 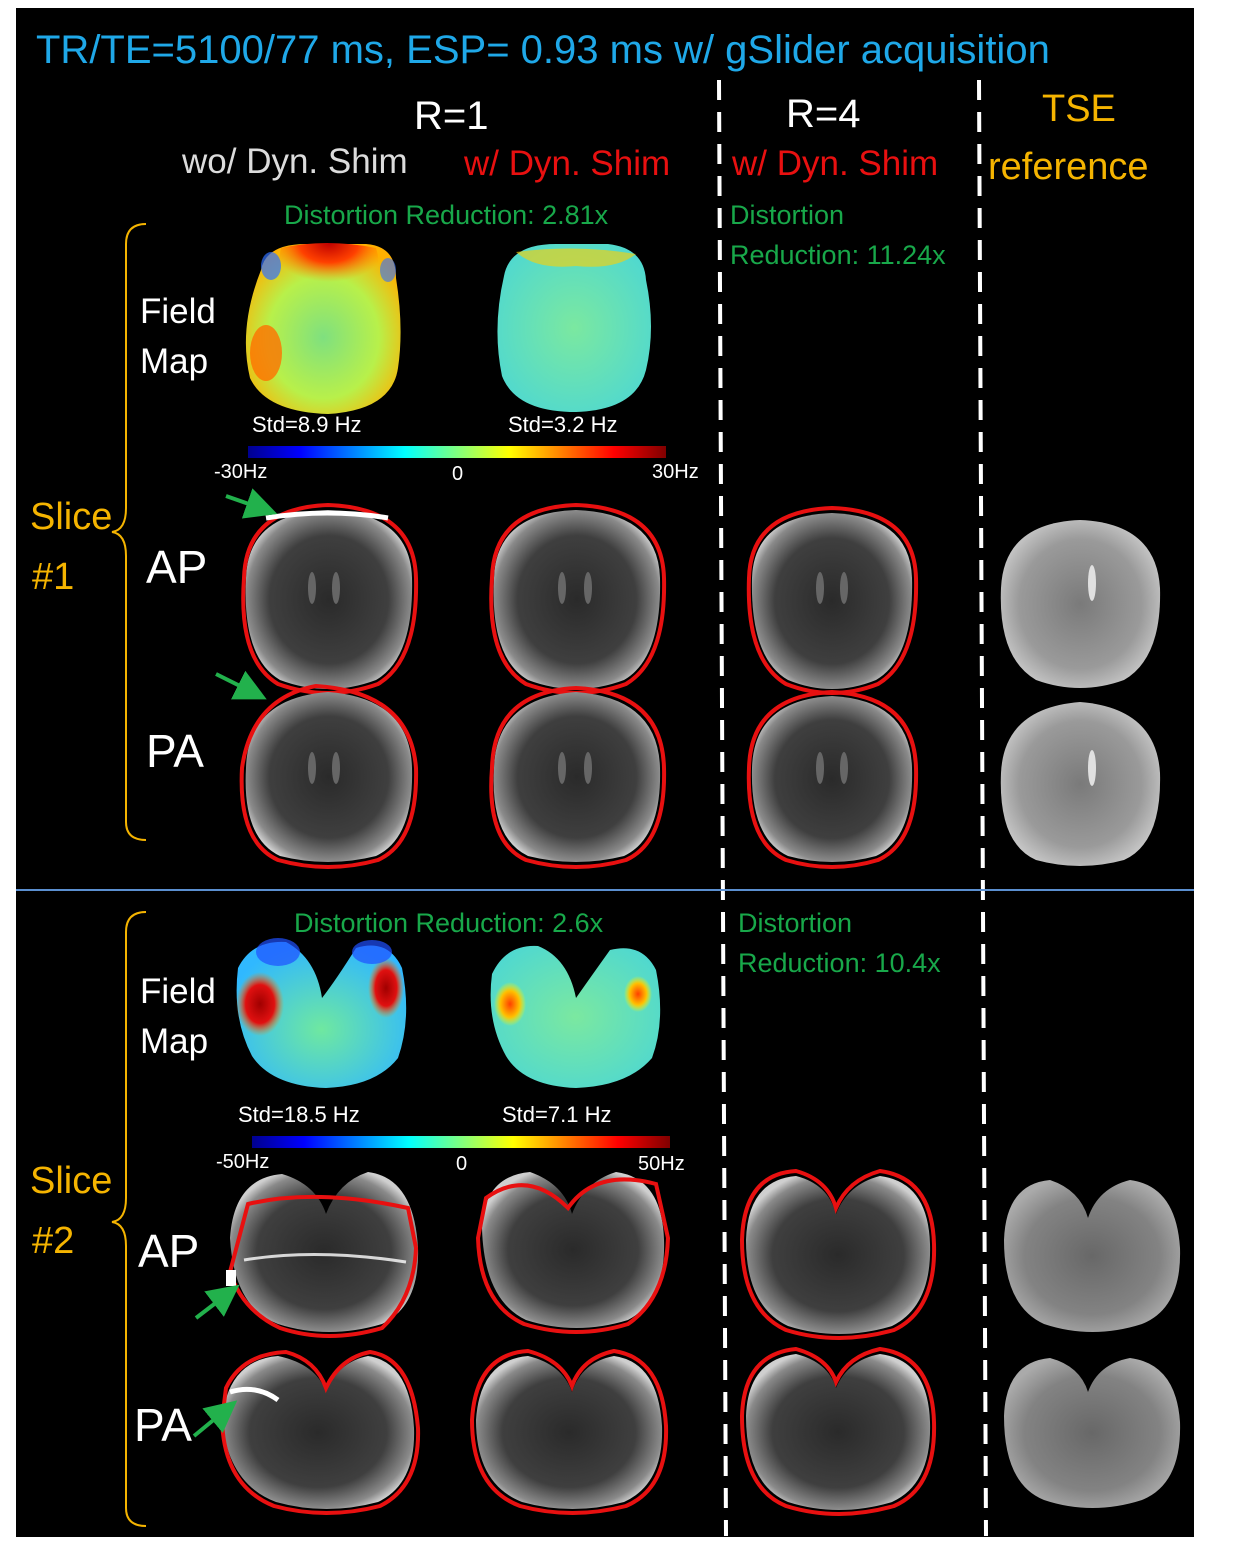 What do you see at coordinates (839, 963) in the screenshot?
I see `slice2-distortion-r4-line2: Reduction: 10.4x` at bounding box center [839, 963].